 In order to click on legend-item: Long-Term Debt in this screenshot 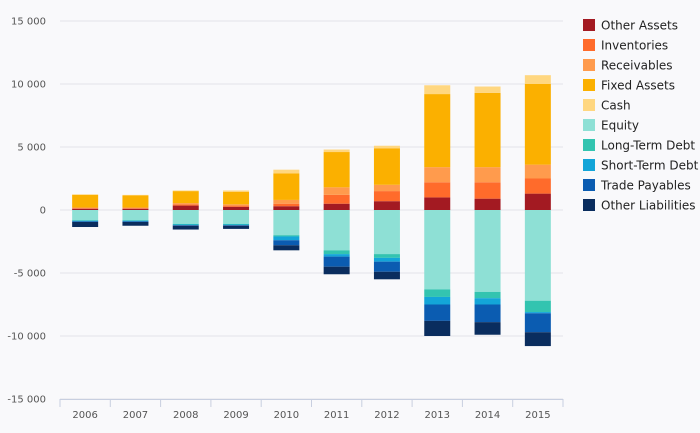, I will do `click(639, 146)`.